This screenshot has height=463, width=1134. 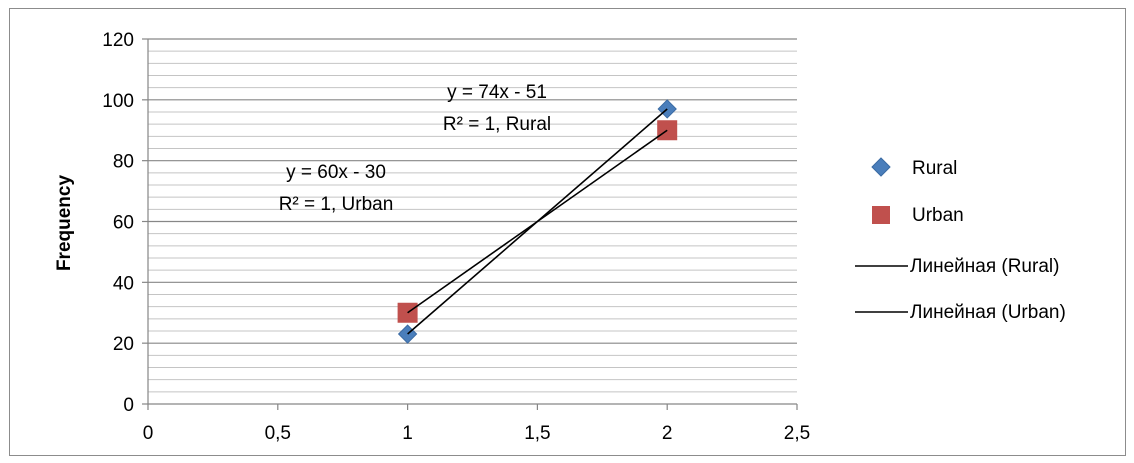 I want to click on legend-urban-trend-label: Линейная (Urban), so click(x=988, y=312).